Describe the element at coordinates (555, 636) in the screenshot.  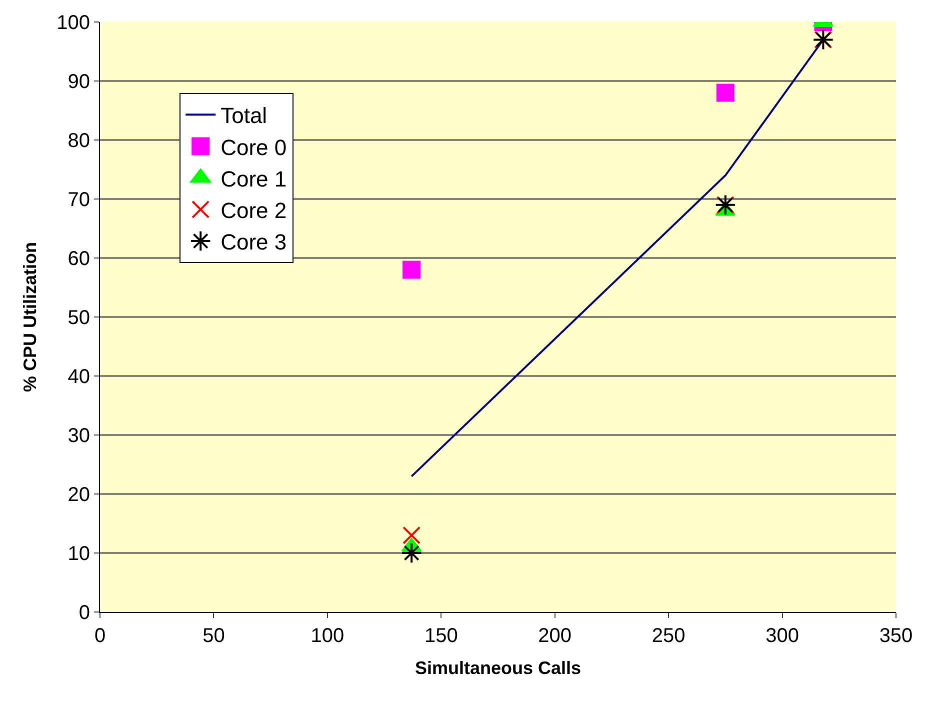
I see `x-tick-label: 200` at that location.